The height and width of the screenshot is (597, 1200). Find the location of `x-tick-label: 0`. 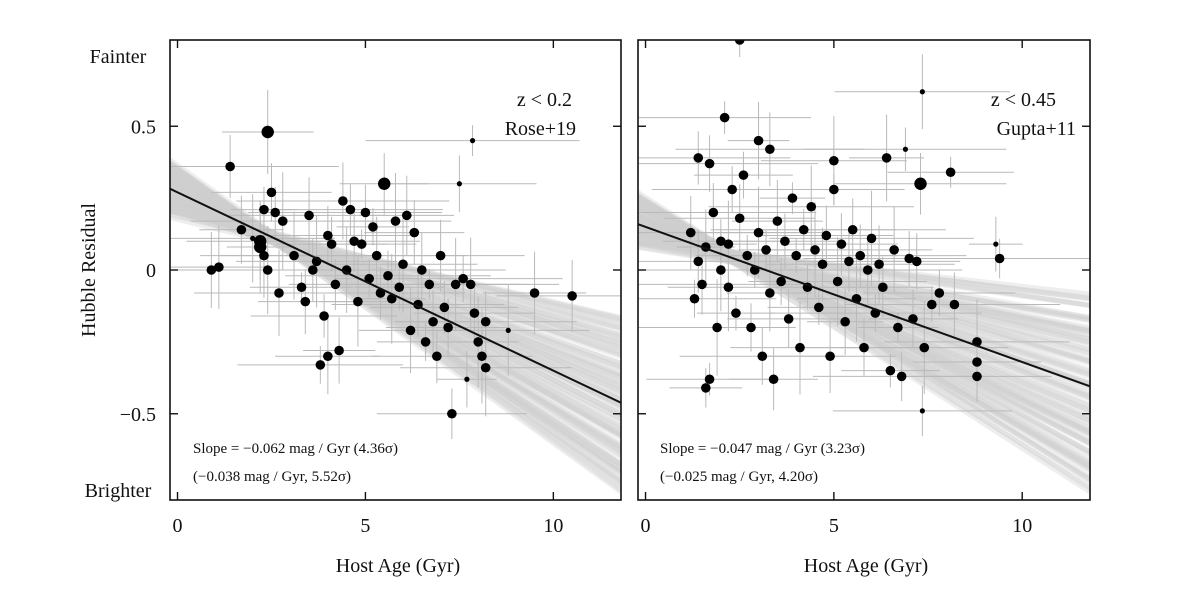

x-tick-label: 0 is located at coordinates (178, 526).